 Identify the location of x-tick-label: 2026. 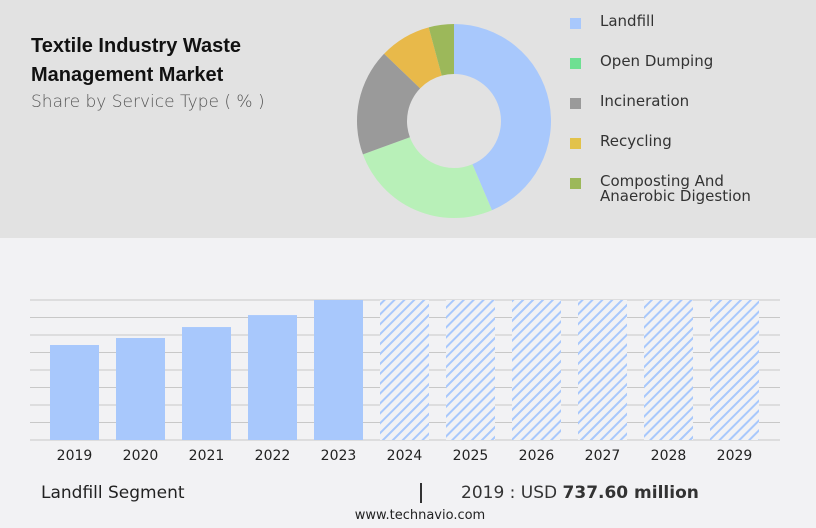
(537, 456).